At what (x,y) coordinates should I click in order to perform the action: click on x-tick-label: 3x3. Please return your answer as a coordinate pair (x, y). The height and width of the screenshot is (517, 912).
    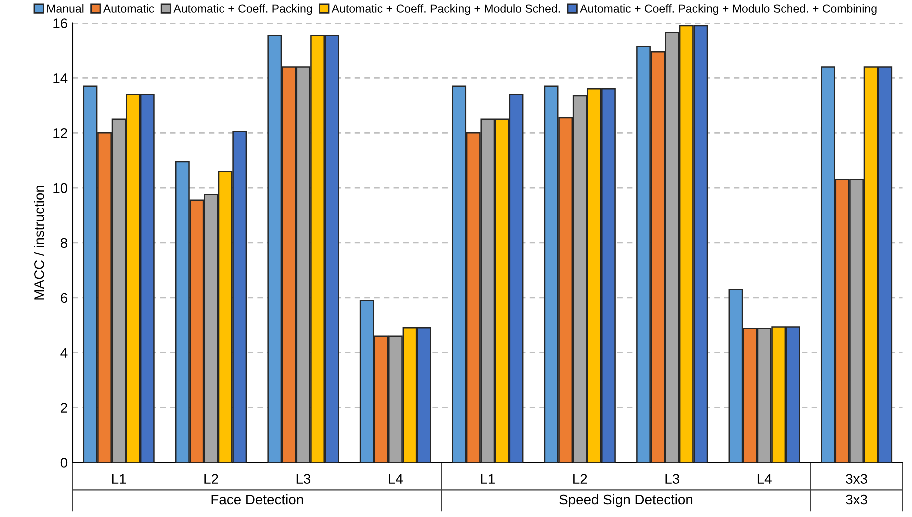
    Looking at the image, I should click on (857, 479).